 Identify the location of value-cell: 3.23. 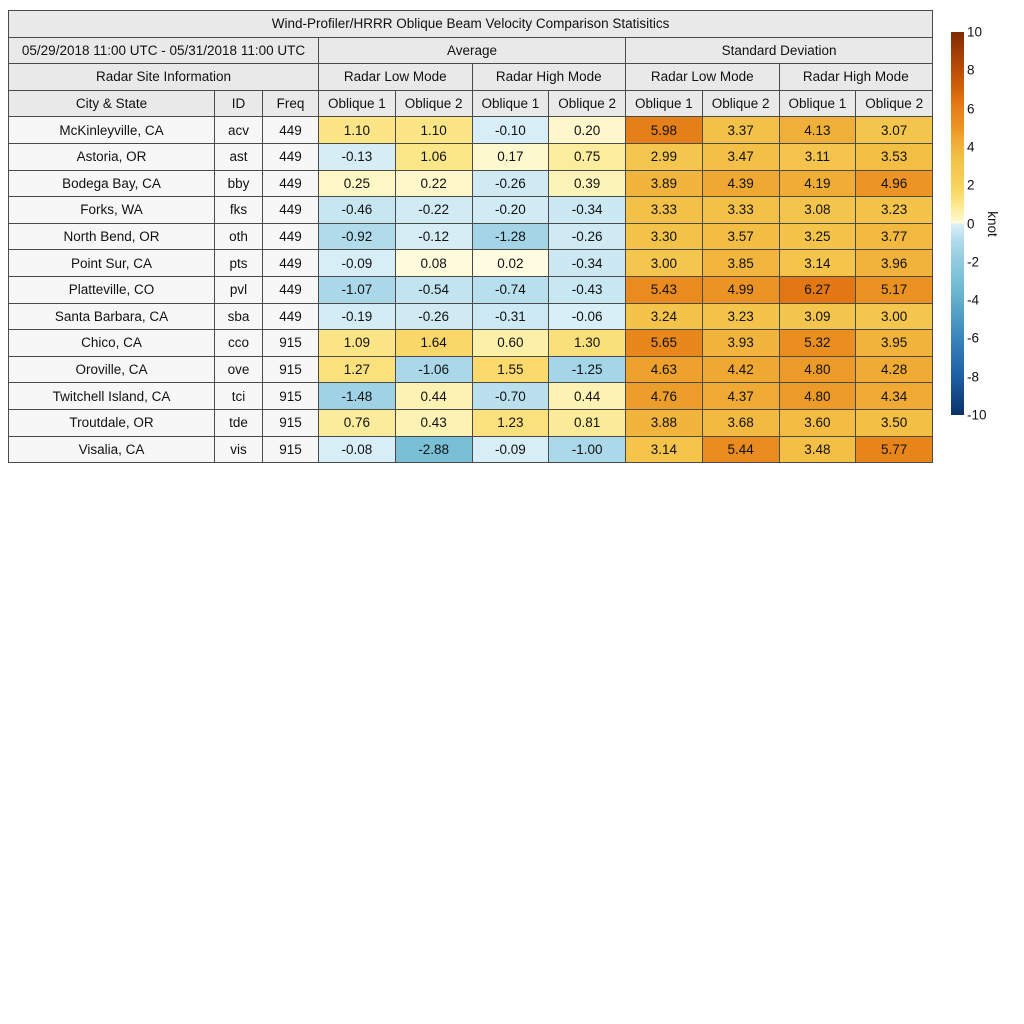
(894, 210).